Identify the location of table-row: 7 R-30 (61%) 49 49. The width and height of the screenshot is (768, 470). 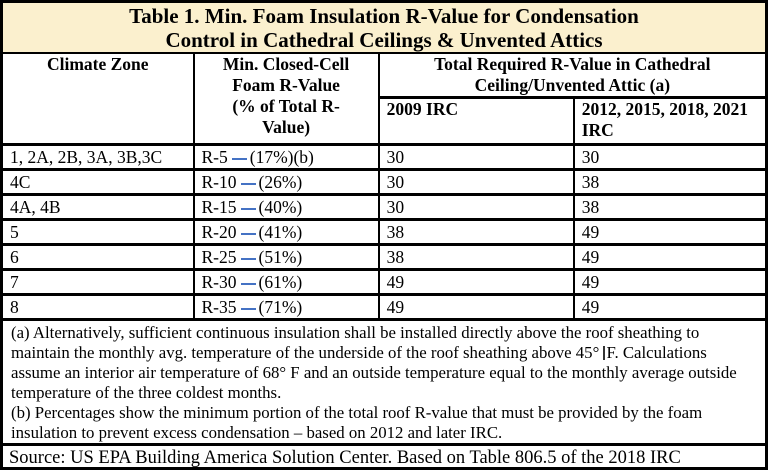
(384, 282).